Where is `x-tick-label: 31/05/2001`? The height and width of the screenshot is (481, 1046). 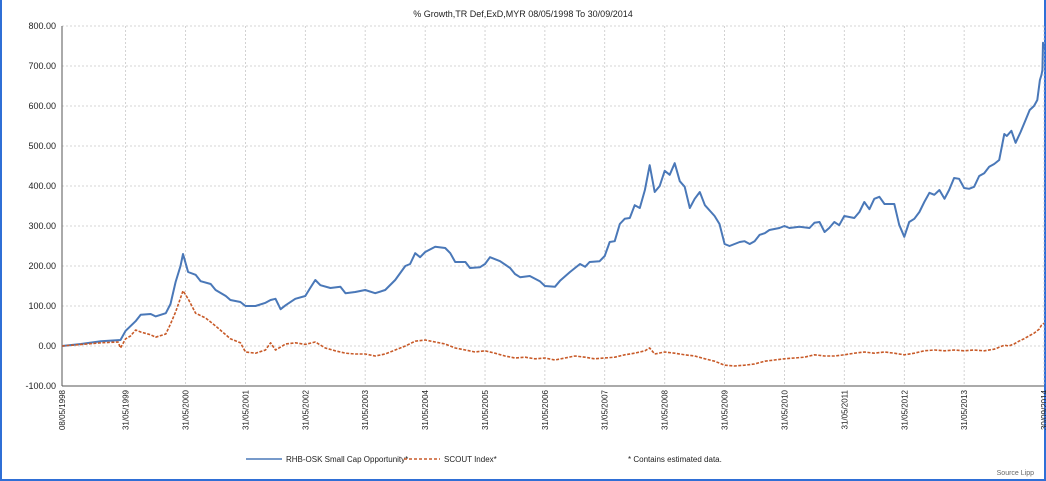 x-tick-label: 31/05/2001 is located at coordinates (245, 409).